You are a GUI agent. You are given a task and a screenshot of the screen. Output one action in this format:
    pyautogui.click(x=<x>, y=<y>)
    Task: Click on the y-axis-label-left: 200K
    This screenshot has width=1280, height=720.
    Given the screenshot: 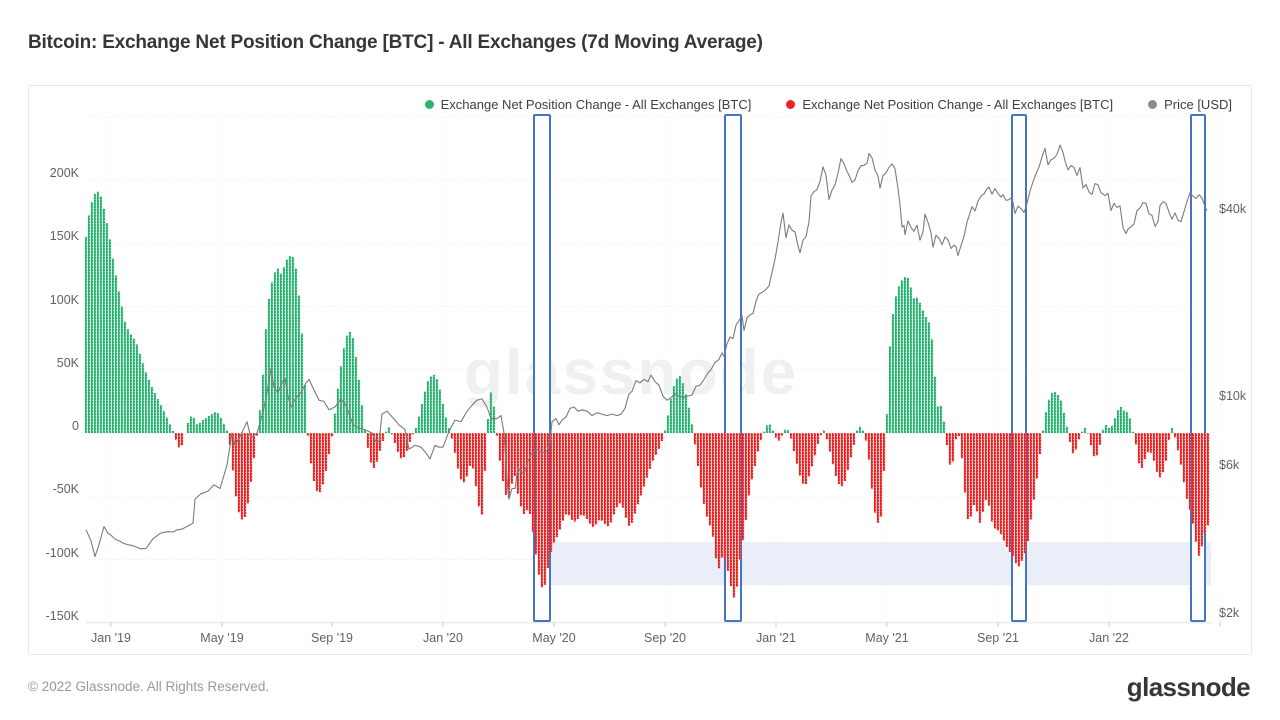 What is the action you would take?
    pyautogui.click(x=64, y=173)
    